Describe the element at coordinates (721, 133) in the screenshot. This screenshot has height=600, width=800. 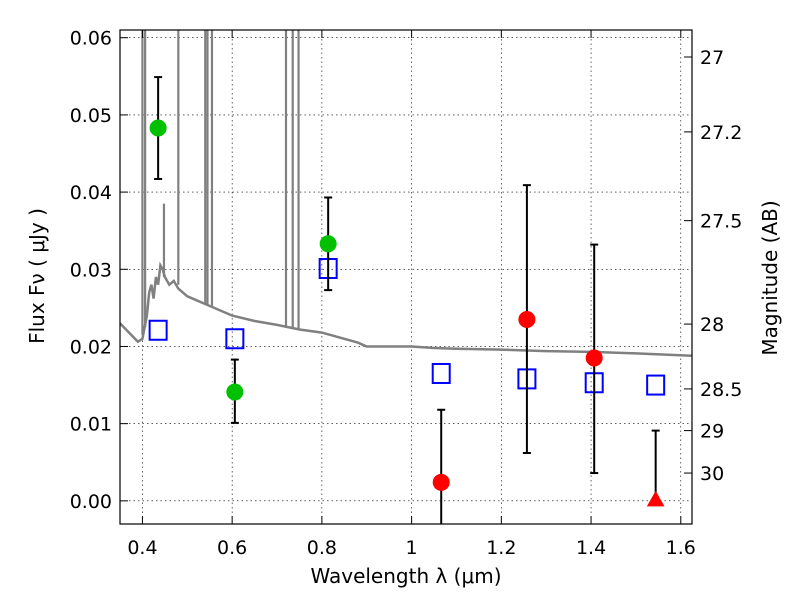
I see `right-tick-label: 27.2` at that location.